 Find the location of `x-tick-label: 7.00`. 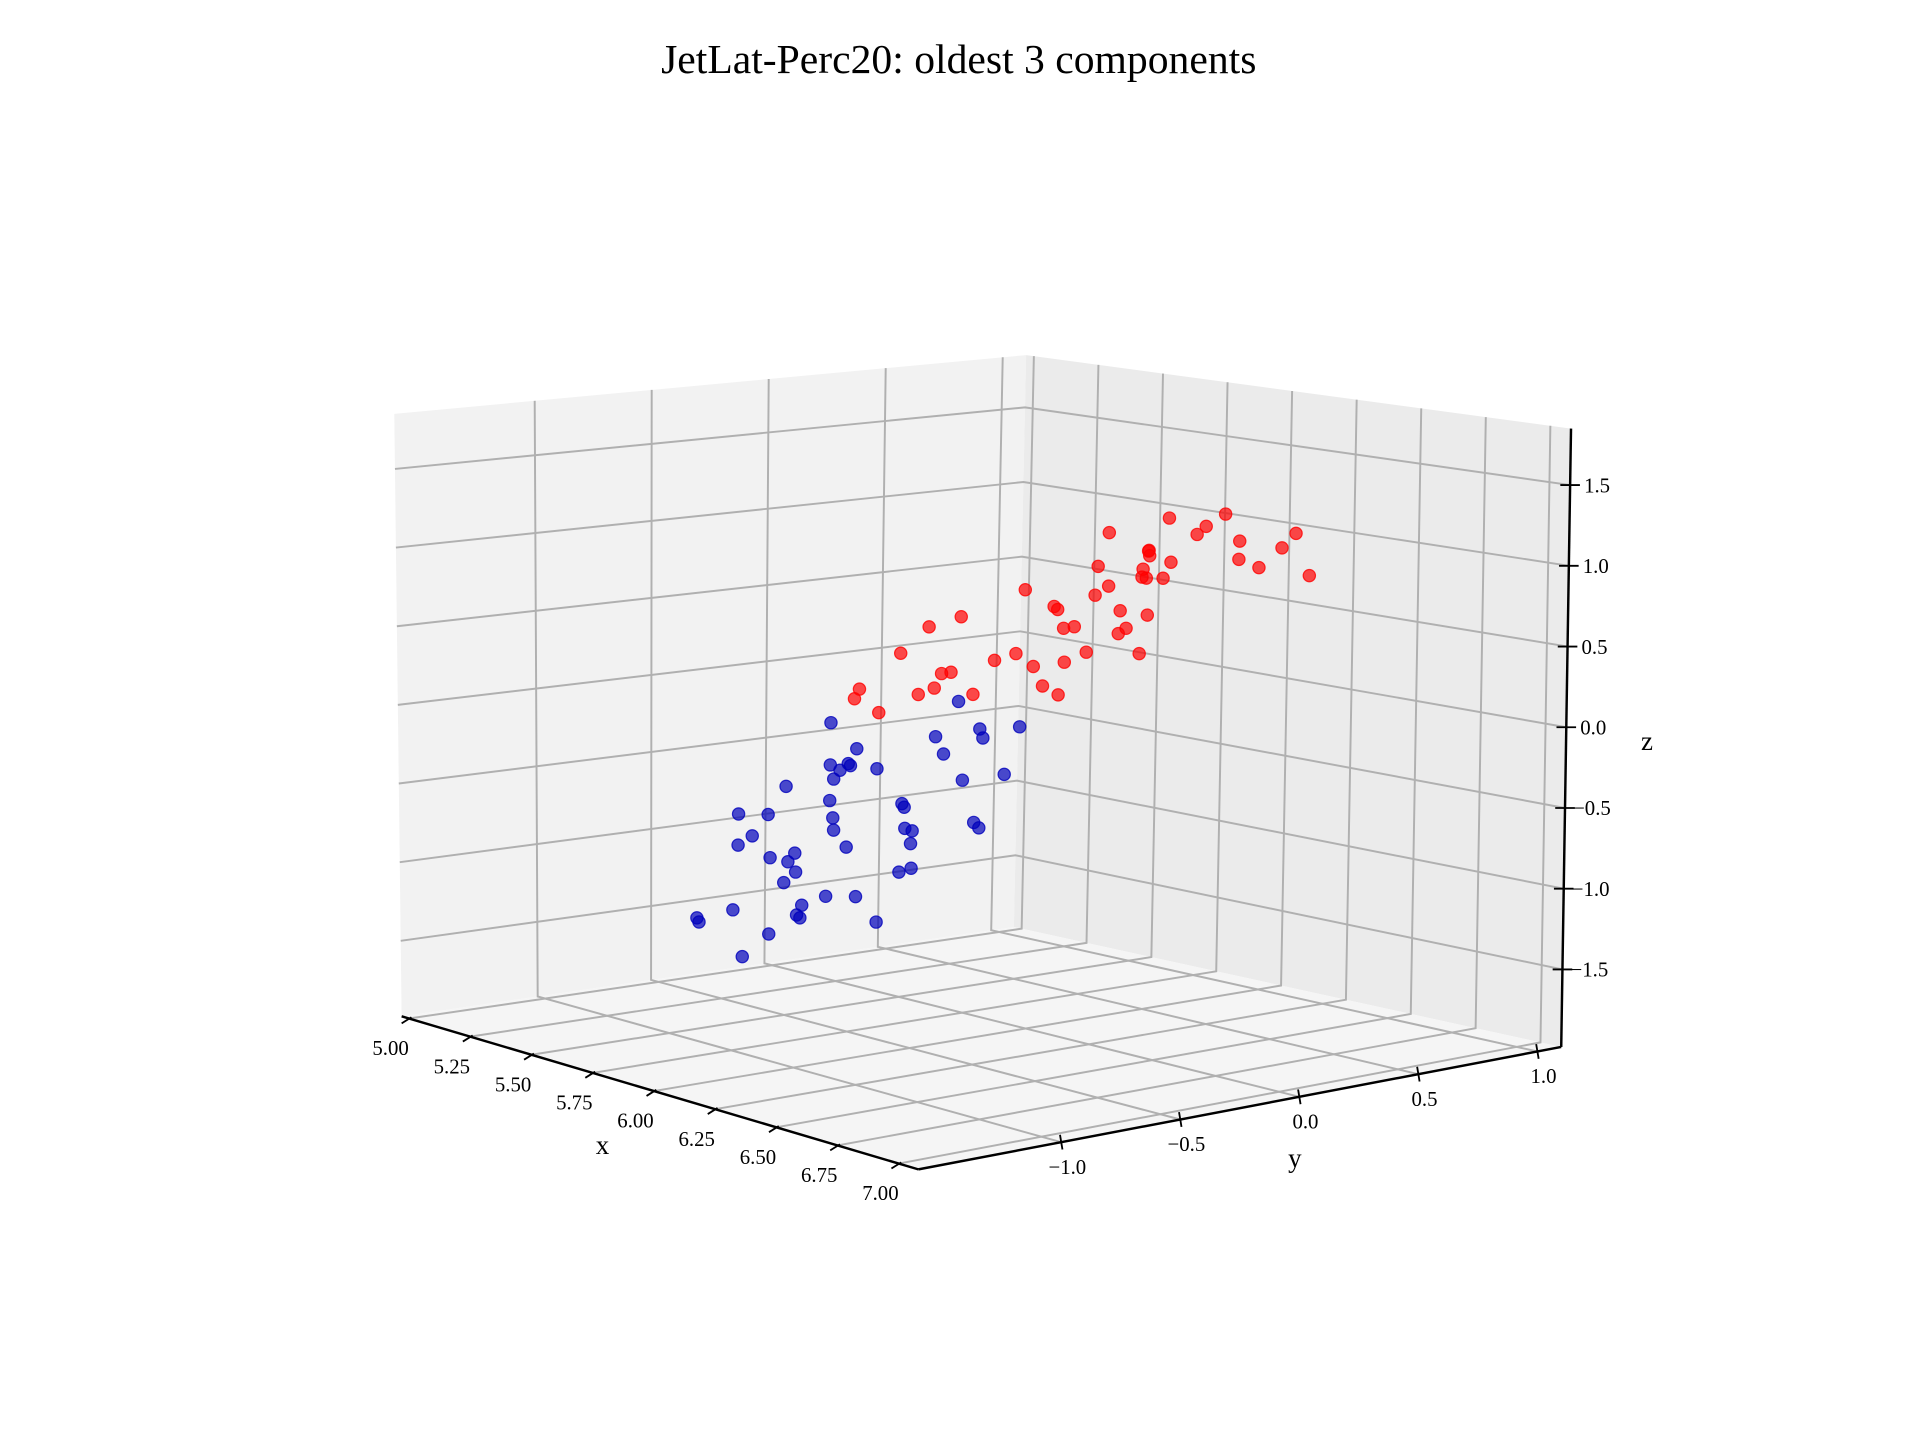

x-tick-label: 7.00 is located at coordinates (880, 1193).